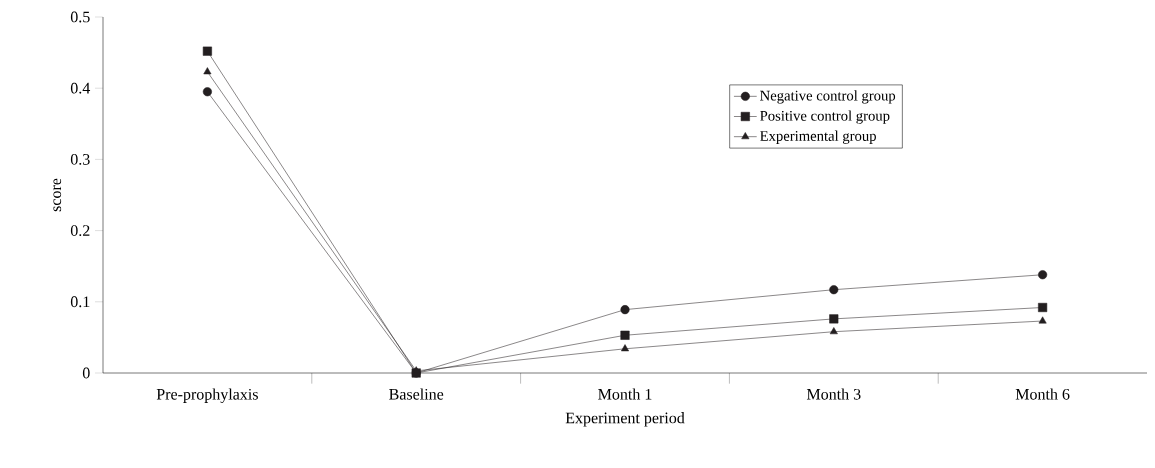 The height and width of the screenshot is (468, 1155). Describe the element at coordinates (825, 117) in the screenshot. I see `legend-label: Positive control group` at that location.